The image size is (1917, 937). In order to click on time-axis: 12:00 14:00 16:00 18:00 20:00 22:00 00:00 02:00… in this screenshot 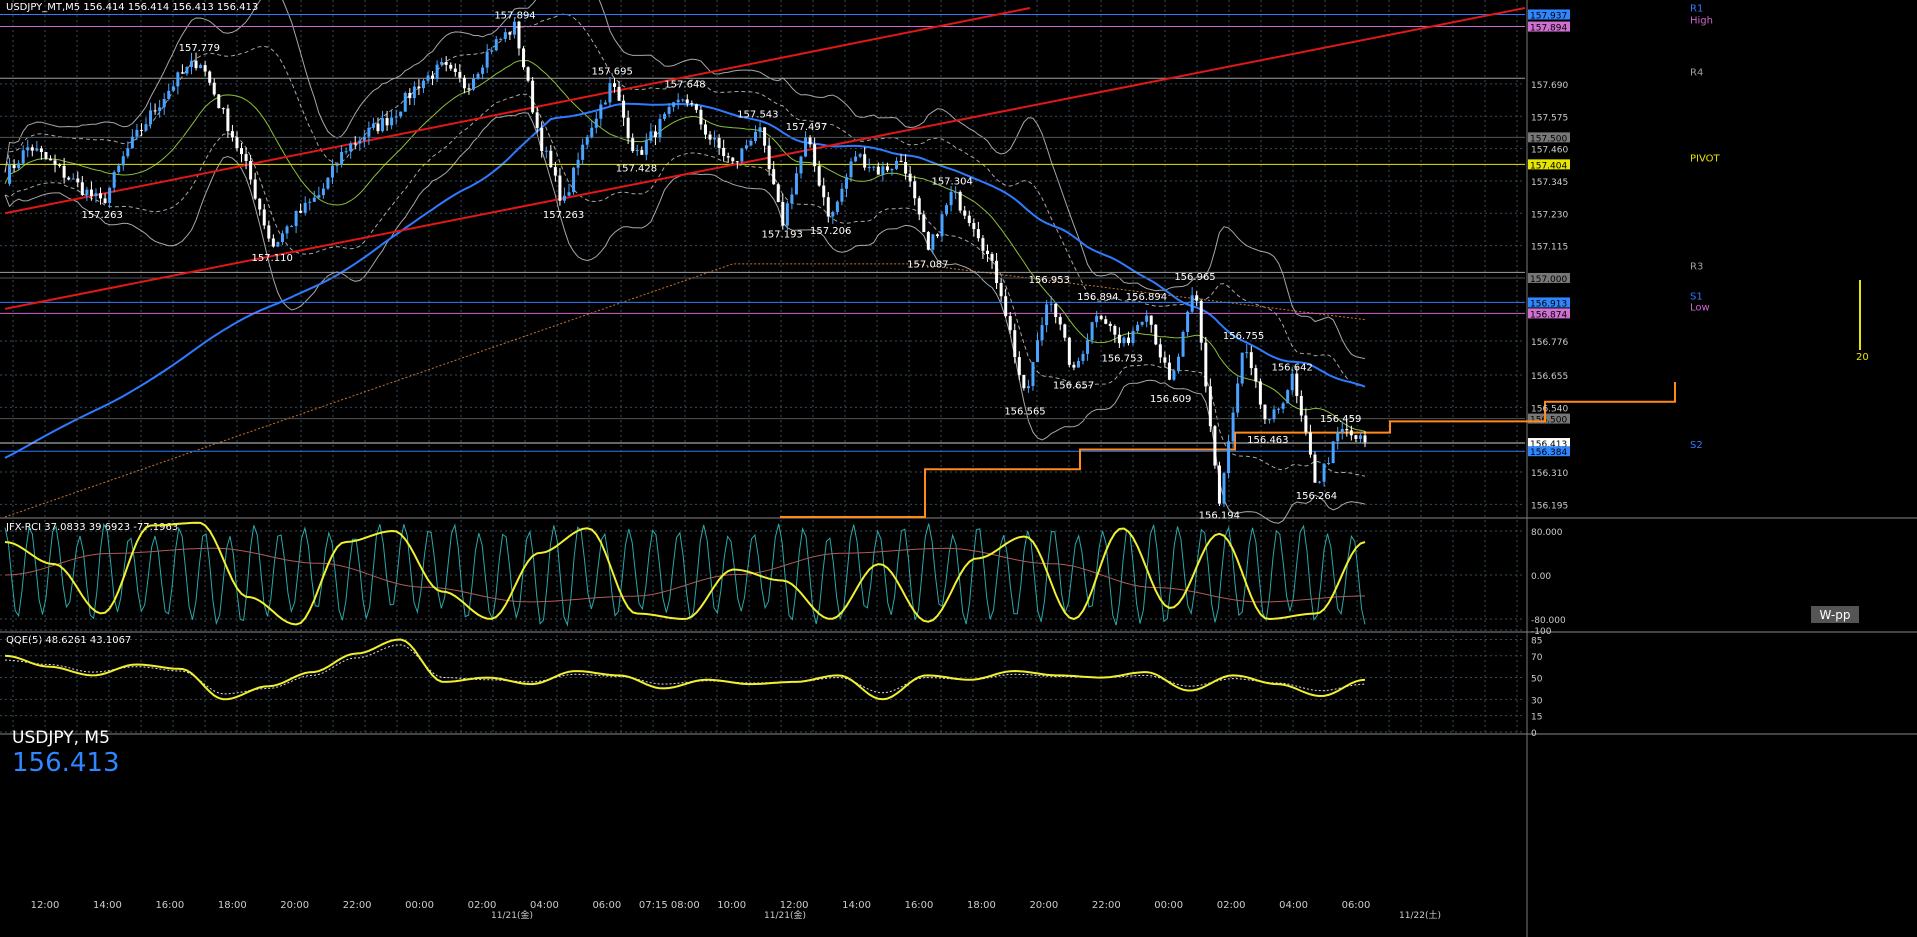, I will do `click(736, 910)`.